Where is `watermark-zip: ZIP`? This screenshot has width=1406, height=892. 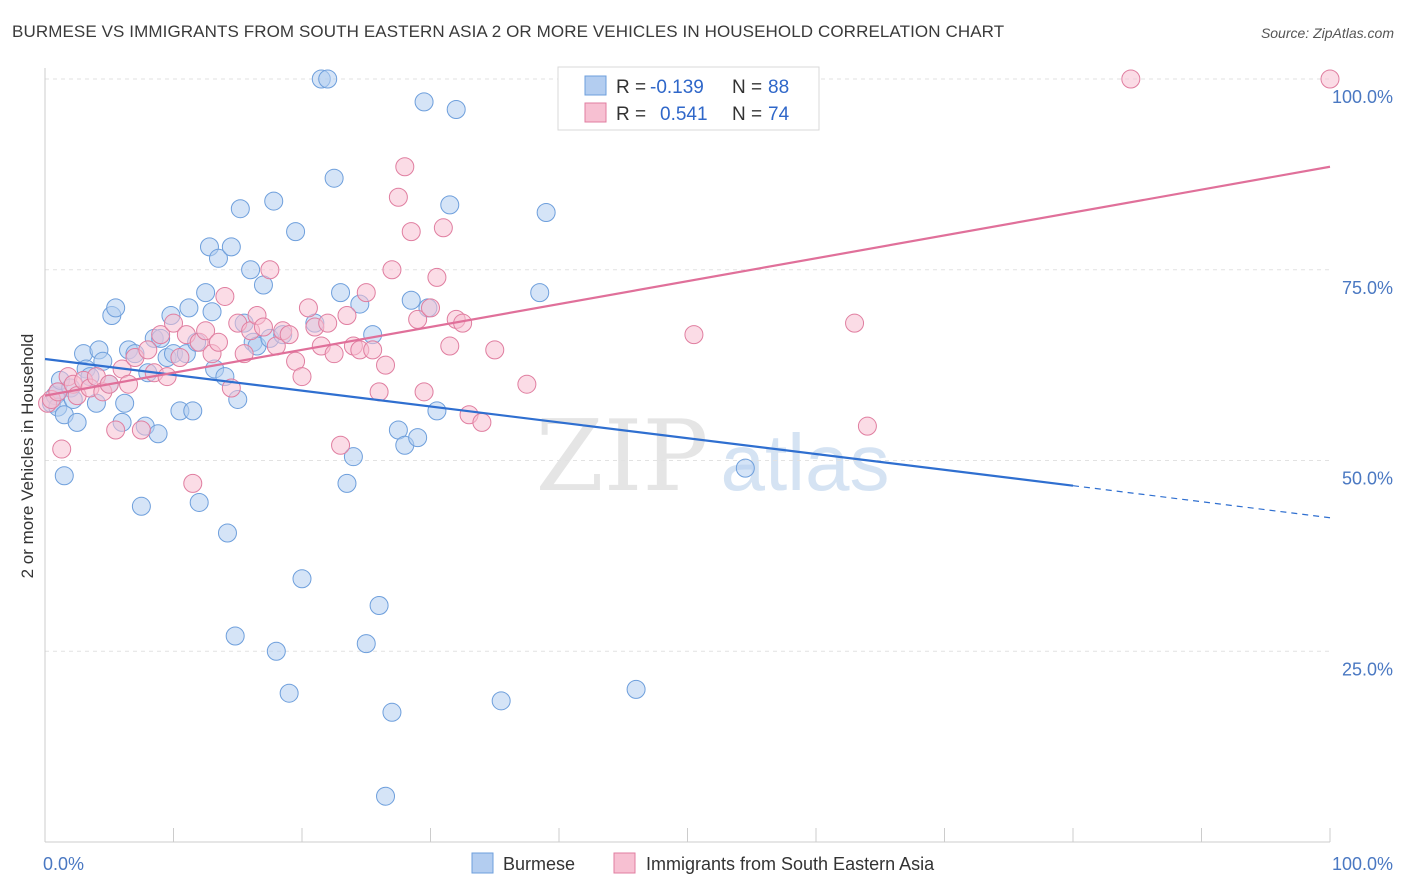
watermark-zip: ZIP is located at coordinates (622, 457).